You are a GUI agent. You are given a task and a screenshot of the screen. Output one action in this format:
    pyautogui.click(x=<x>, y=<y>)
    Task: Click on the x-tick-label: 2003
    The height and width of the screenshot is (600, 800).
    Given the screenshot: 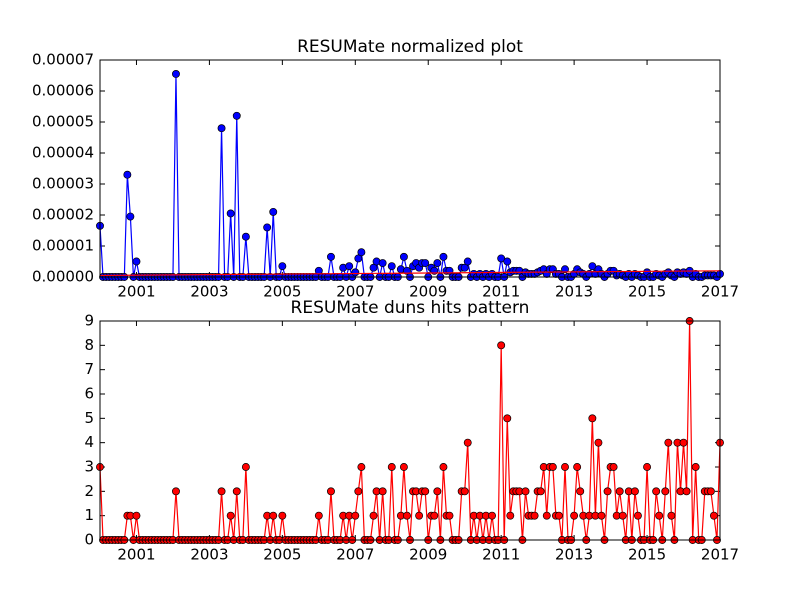 What is the action you would take?
    pyautogui.click(x=209, y=555)
    